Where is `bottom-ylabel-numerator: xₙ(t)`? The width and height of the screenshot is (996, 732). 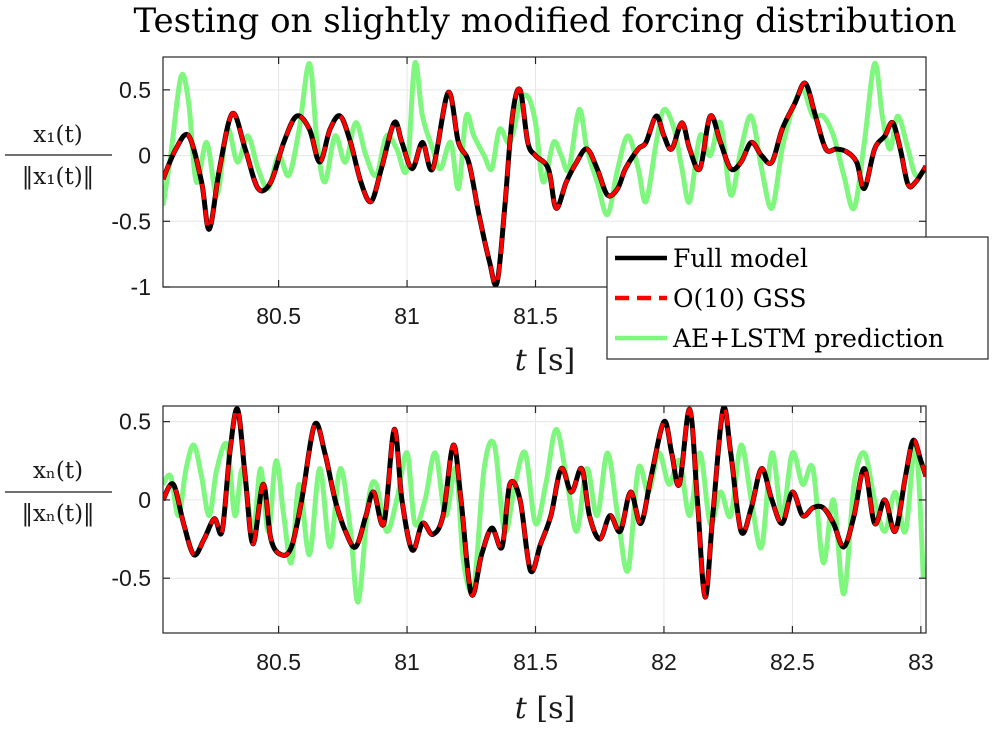
bottom-ylabel-numerator: xₙ(t) is located at coordinates (58, 471).